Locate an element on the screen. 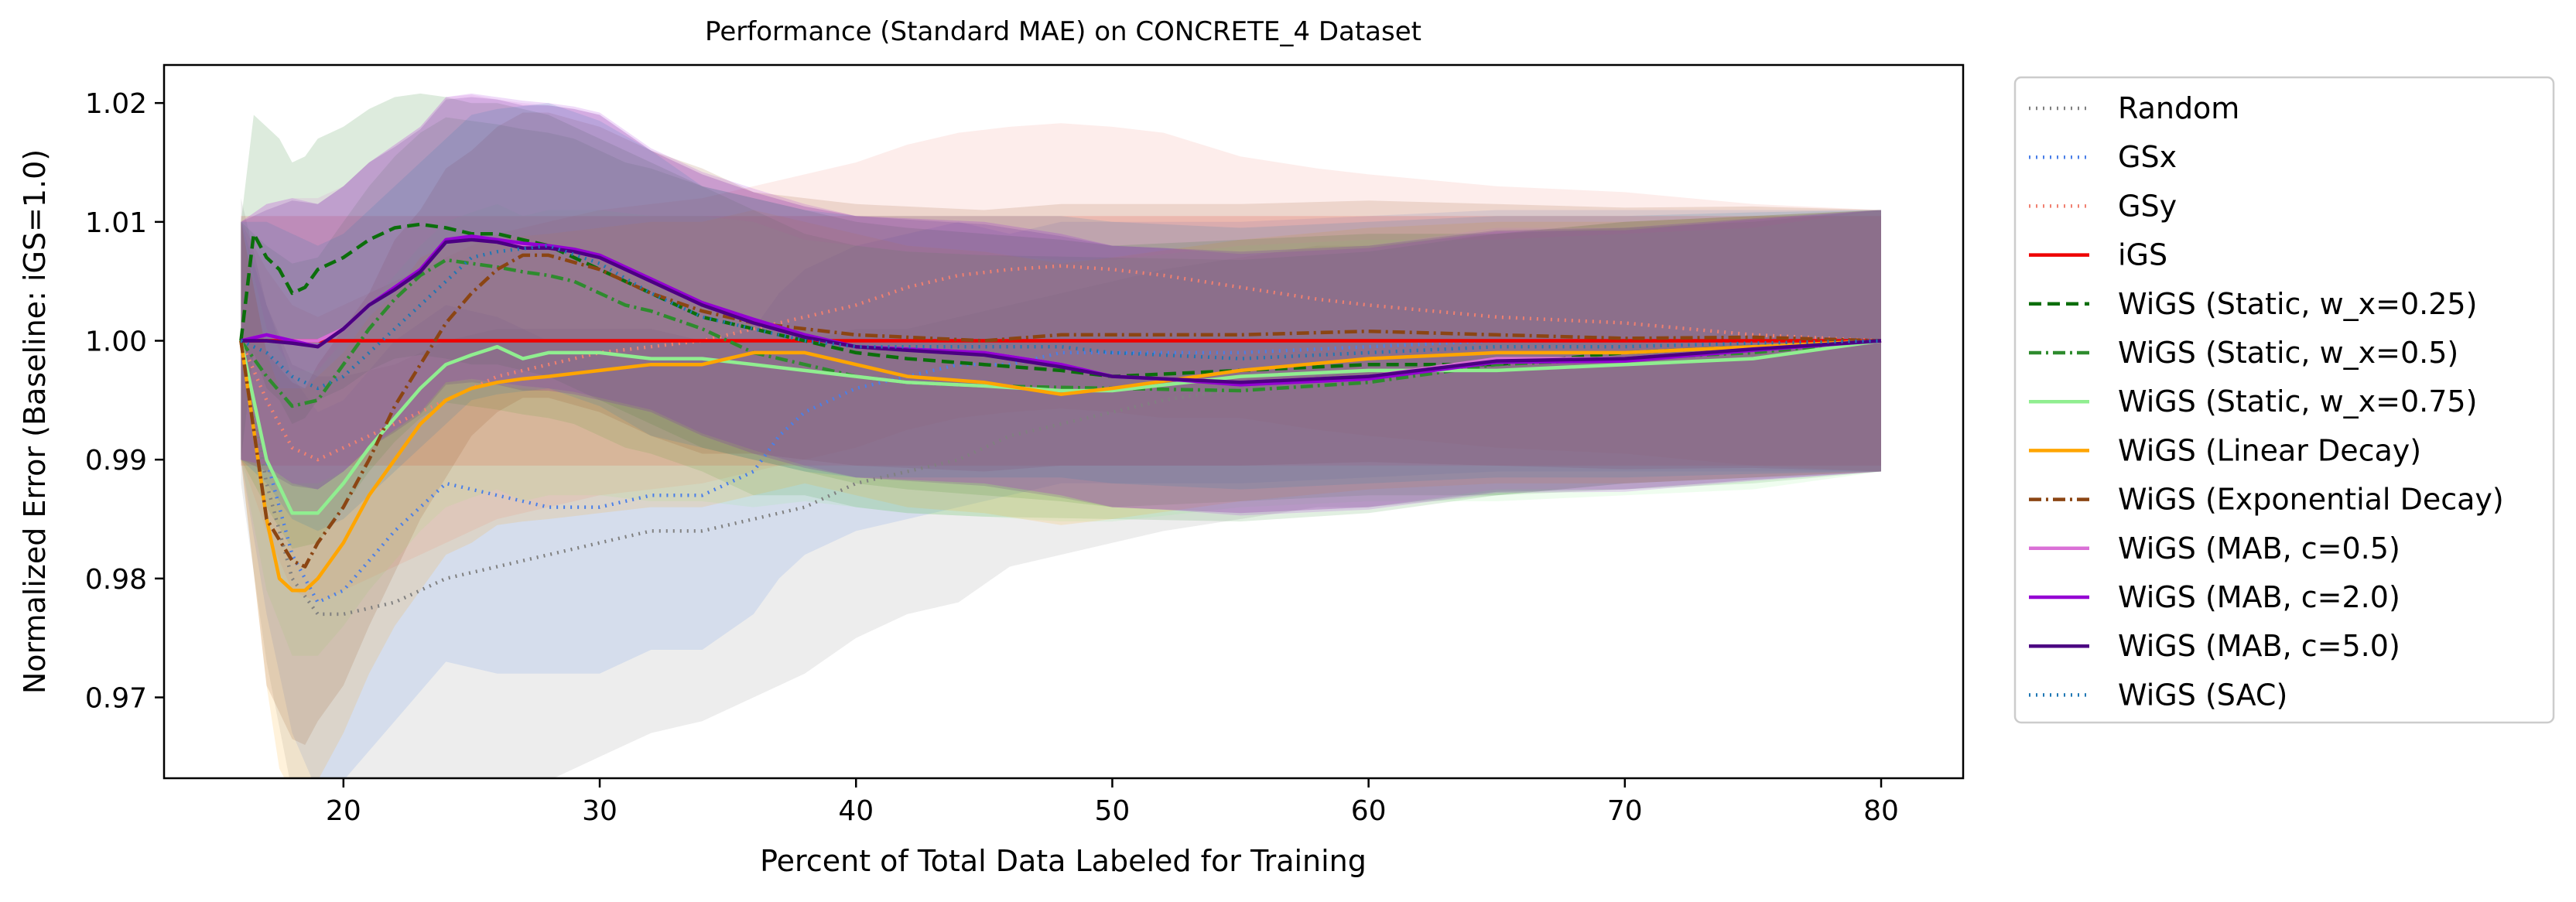  legend-label-wigs-exponential-decay: WiGS (Exponential Decay) is located at coordinates (2311, 500).